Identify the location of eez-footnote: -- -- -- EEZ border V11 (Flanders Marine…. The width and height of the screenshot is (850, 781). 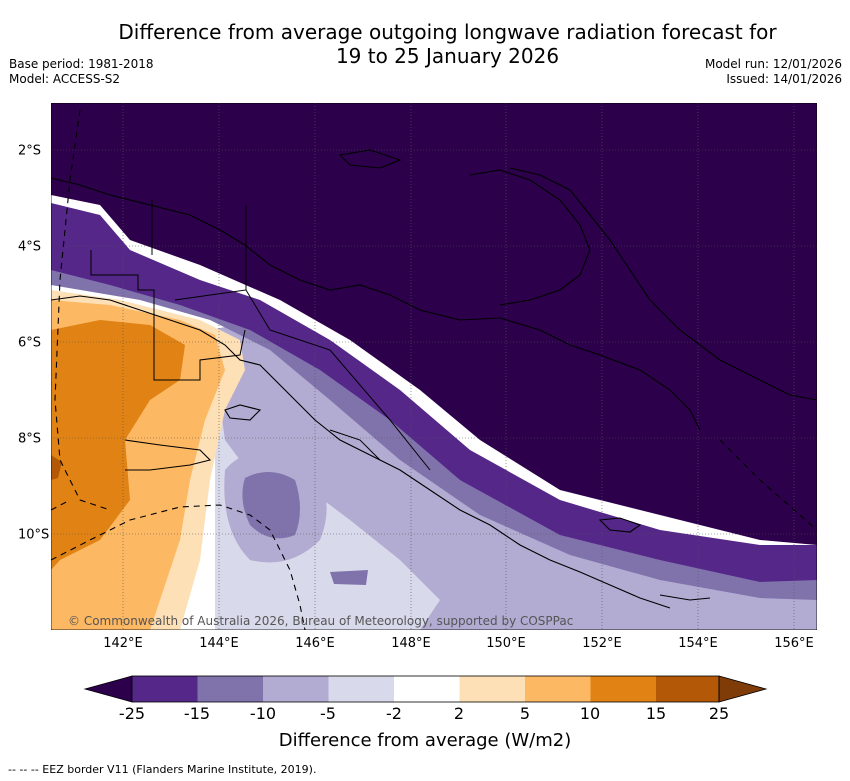
(162, 769).